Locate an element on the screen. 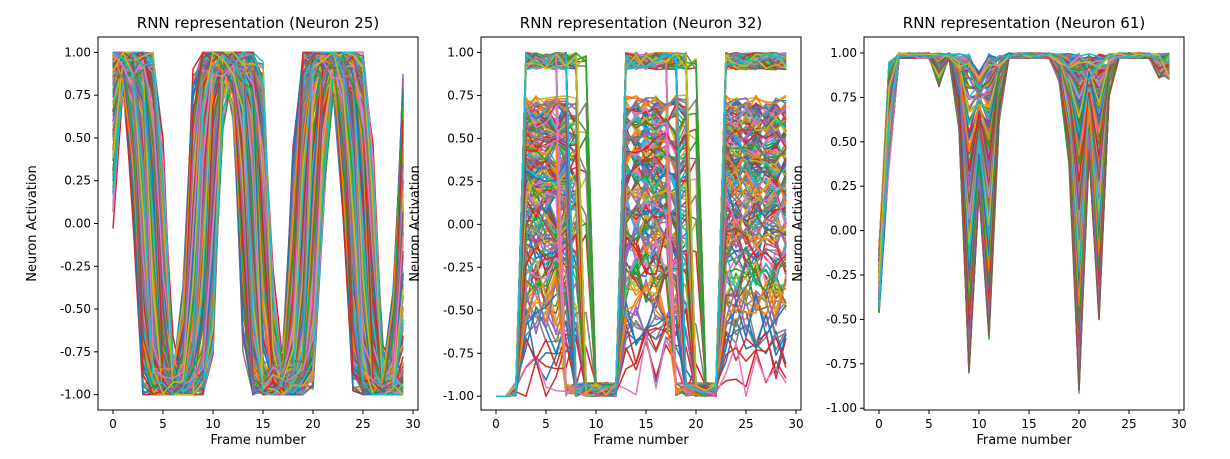  y-tick-label: 1.00 is located at coordinates (460, 52).